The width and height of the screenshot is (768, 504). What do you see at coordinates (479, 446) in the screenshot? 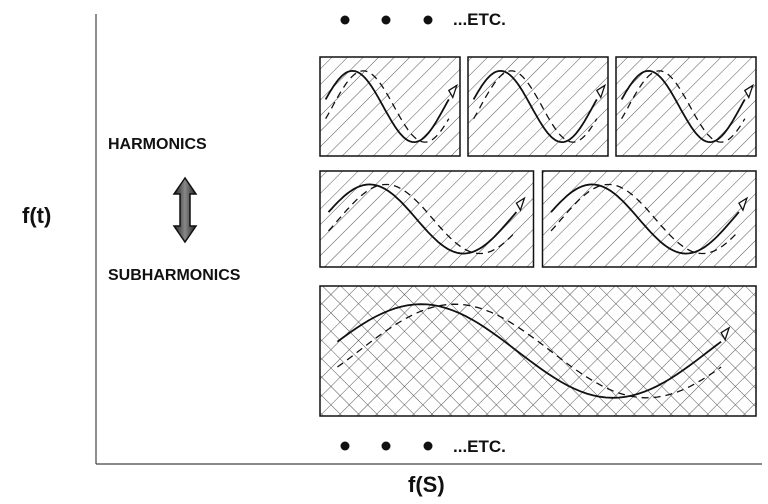
I see `etc-label-bottom: ...ETC.` at bounding box center [479, 446].